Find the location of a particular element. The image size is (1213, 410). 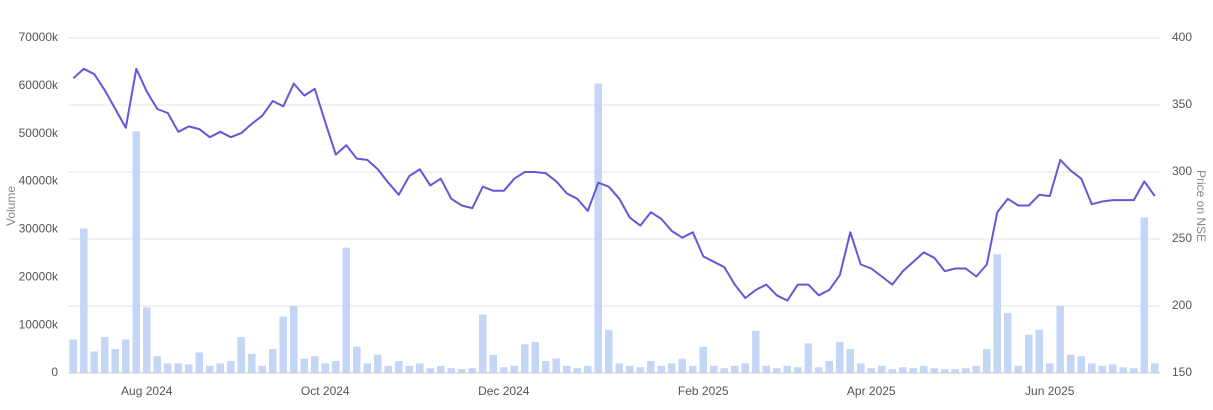

y-tick-label: 60000k is located at coordinates (39, 85).